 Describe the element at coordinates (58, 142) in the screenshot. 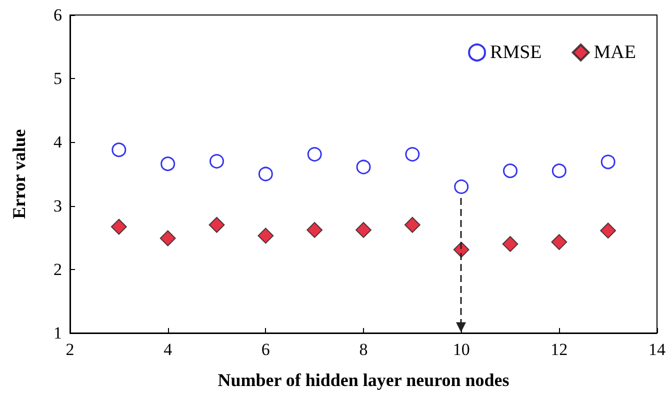

I see `y-tick-label: 4` at that location.